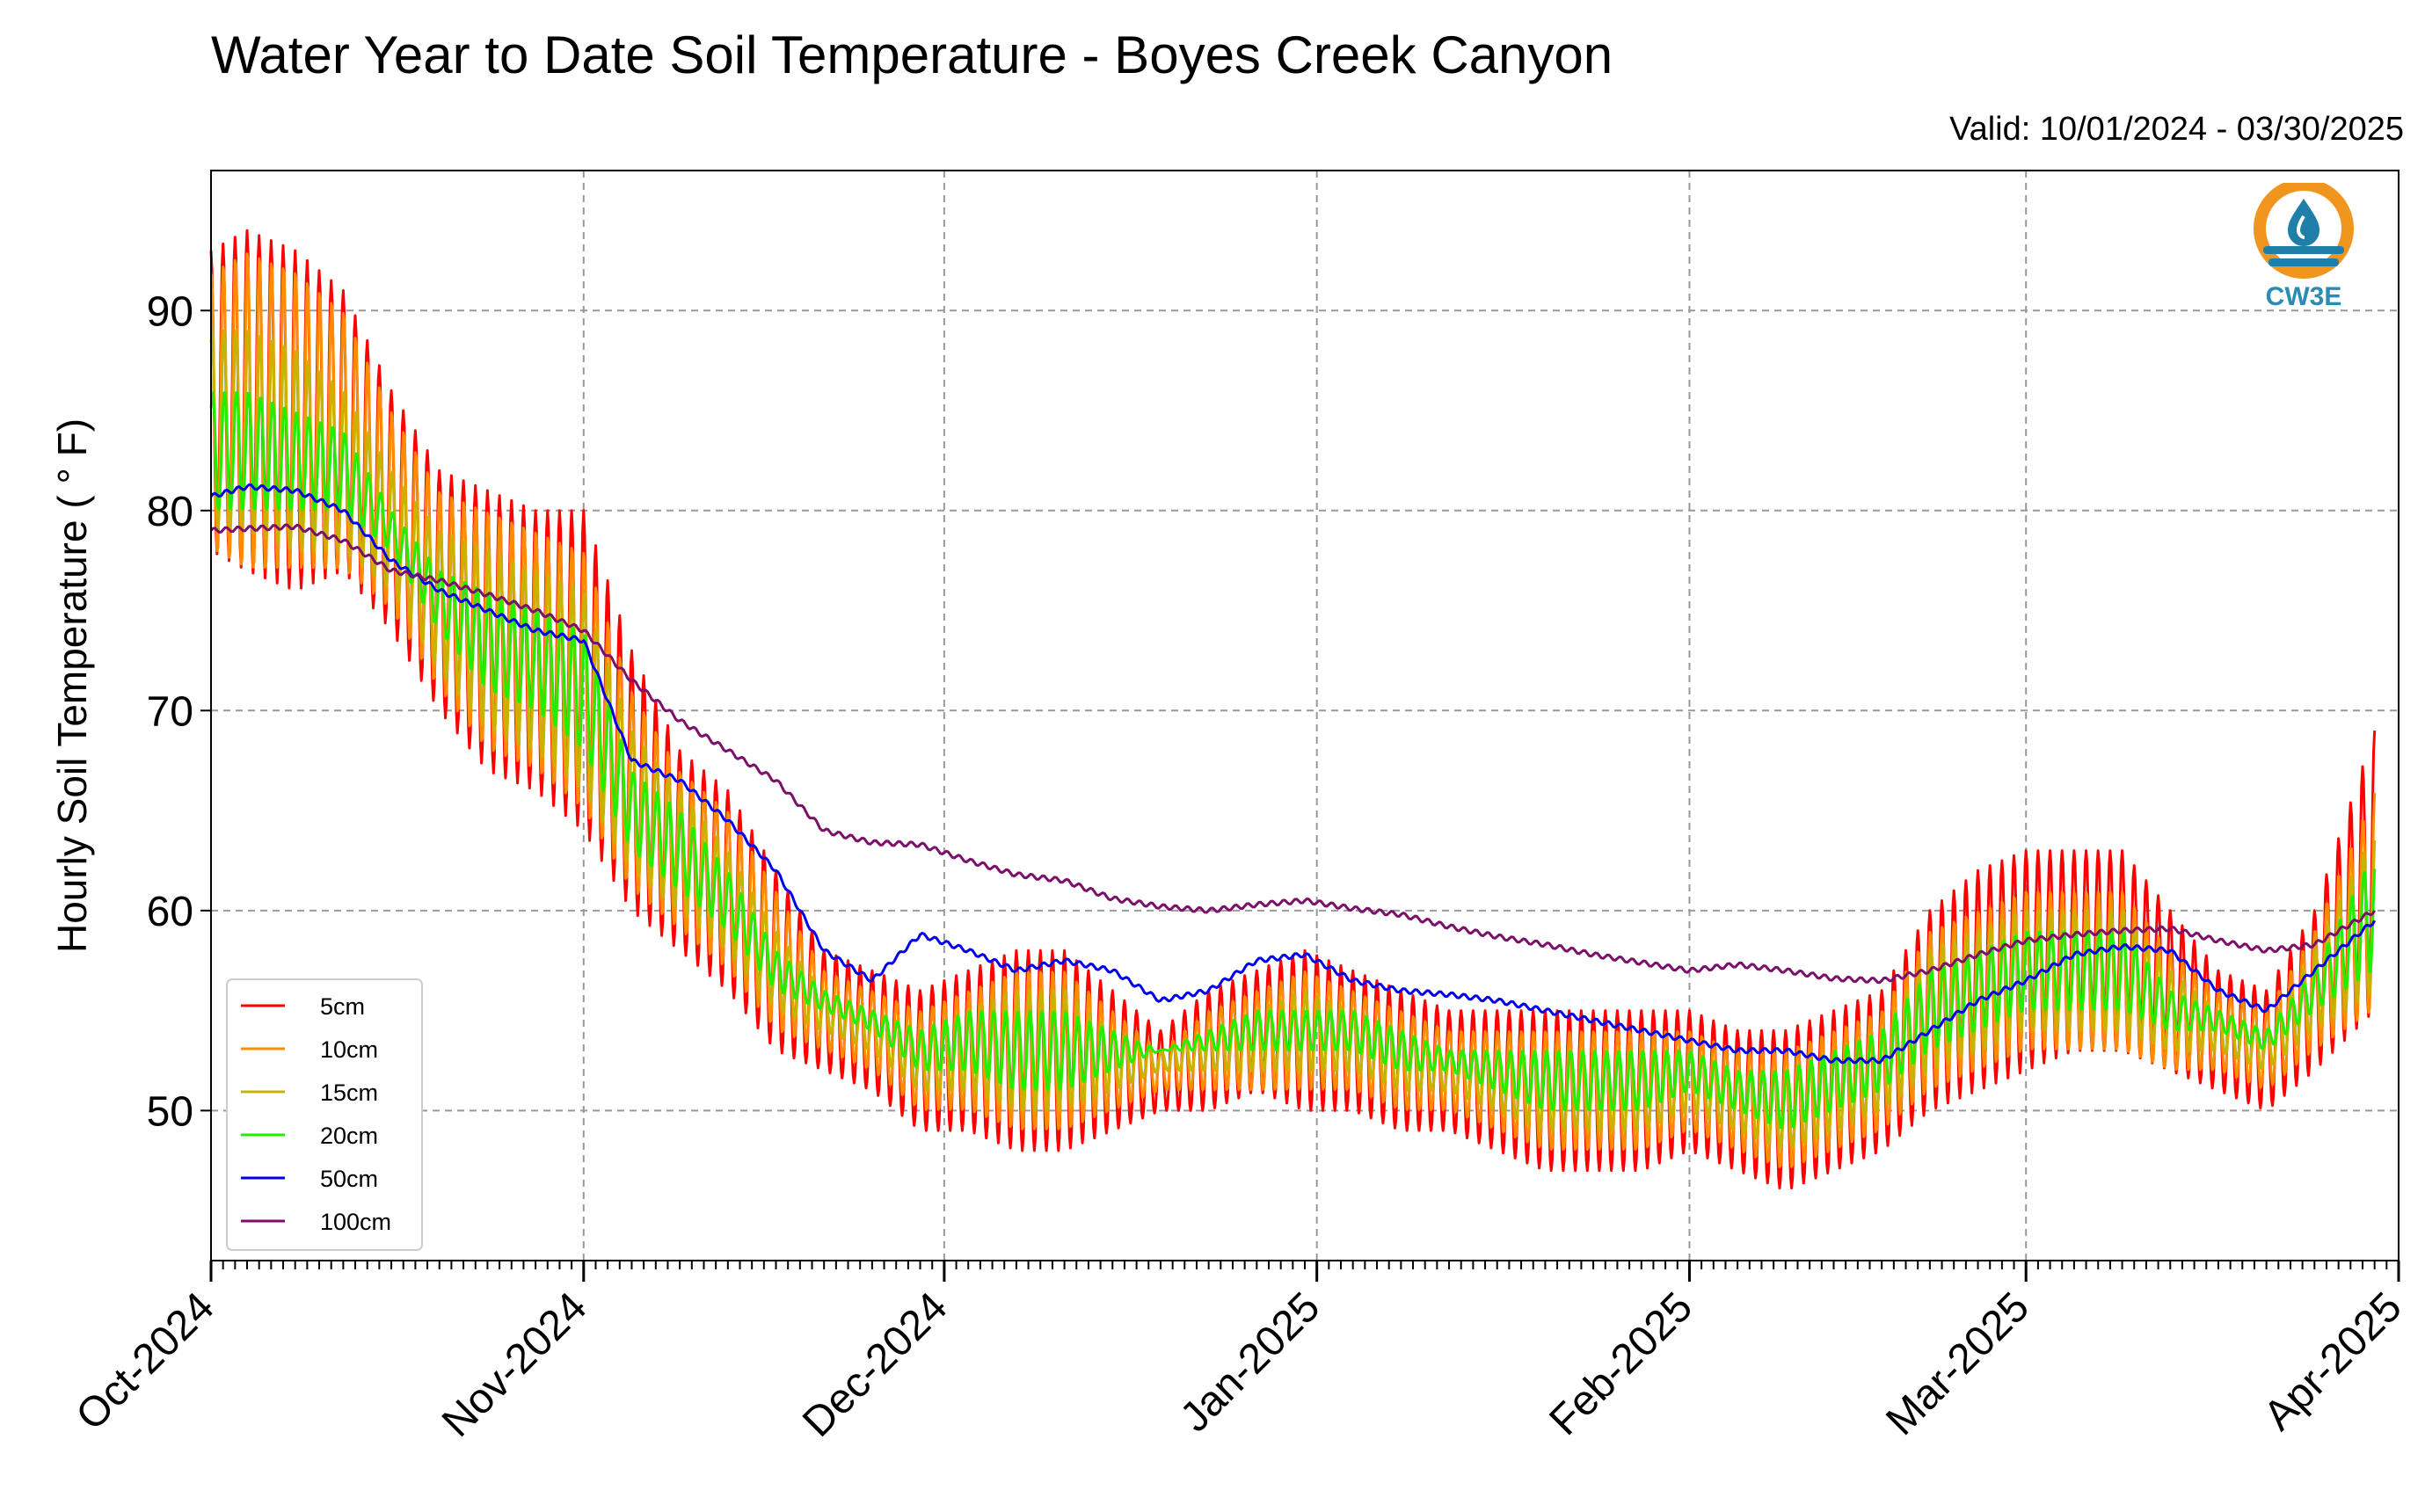 The image size is (2425, 1512). I want to click on y-tick-label: 70, so click(170, 712).